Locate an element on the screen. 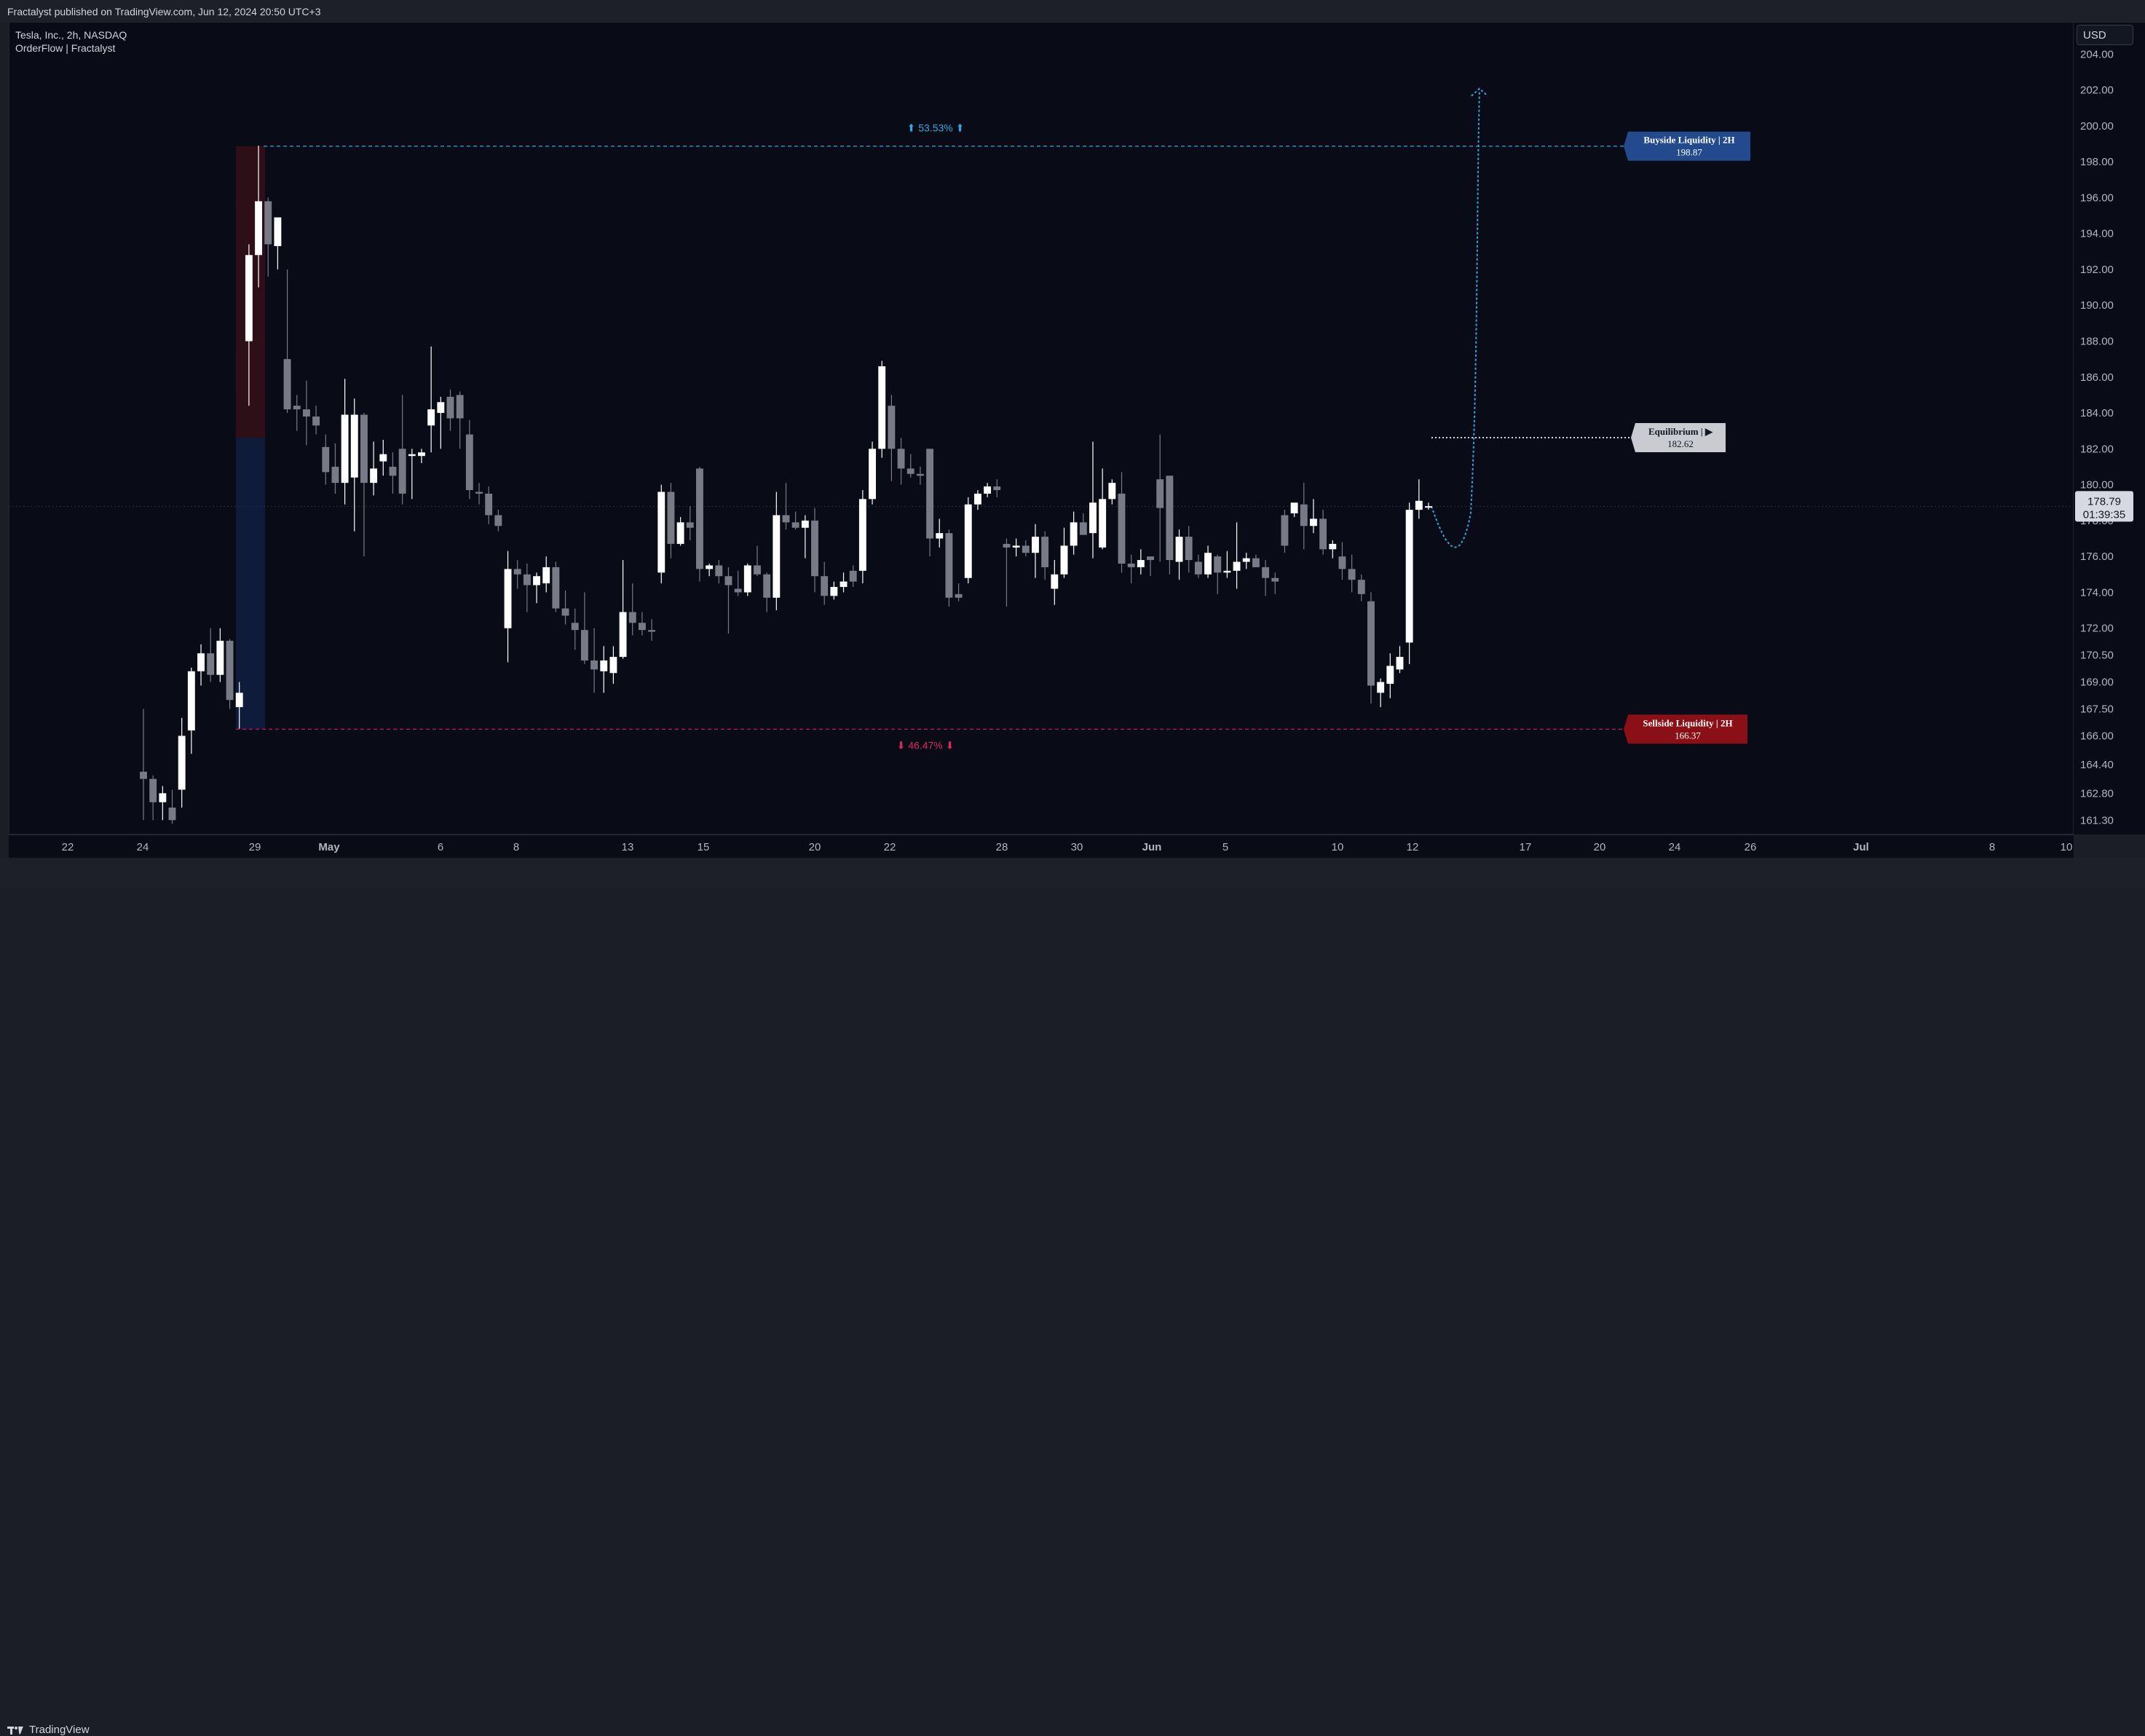 This screenshot has width=2145, height=1736. discount-zone is located at coordinates (250, 584).